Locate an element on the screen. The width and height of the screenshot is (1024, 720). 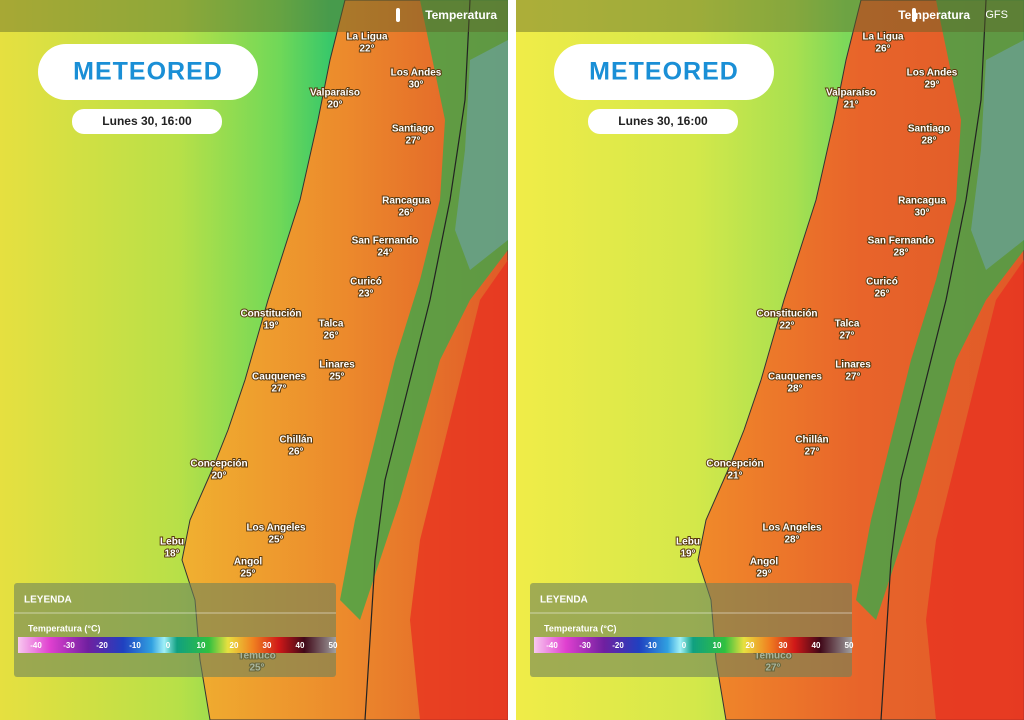
city-name: San Fernando is located at coordinates (901, 241).